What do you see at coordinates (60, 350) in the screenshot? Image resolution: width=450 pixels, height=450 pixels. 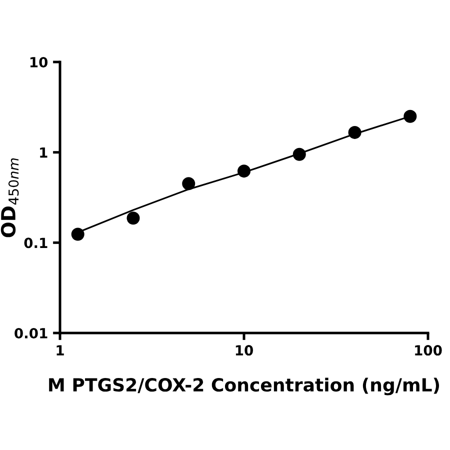 I see `x-tick-label: 1` at bounding box center [60, 350].